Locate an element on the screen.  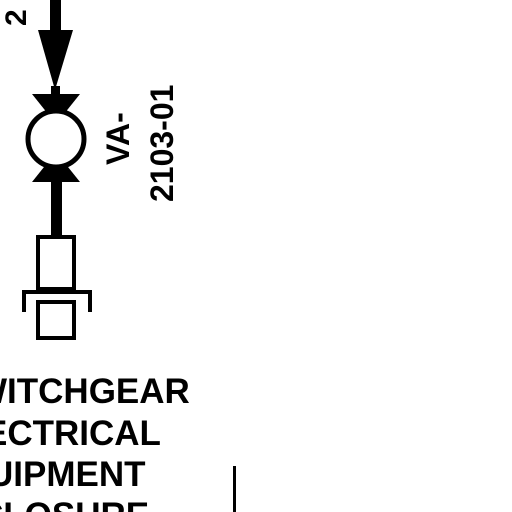
instrument-connection-icon is located at coordinates (57, 287).